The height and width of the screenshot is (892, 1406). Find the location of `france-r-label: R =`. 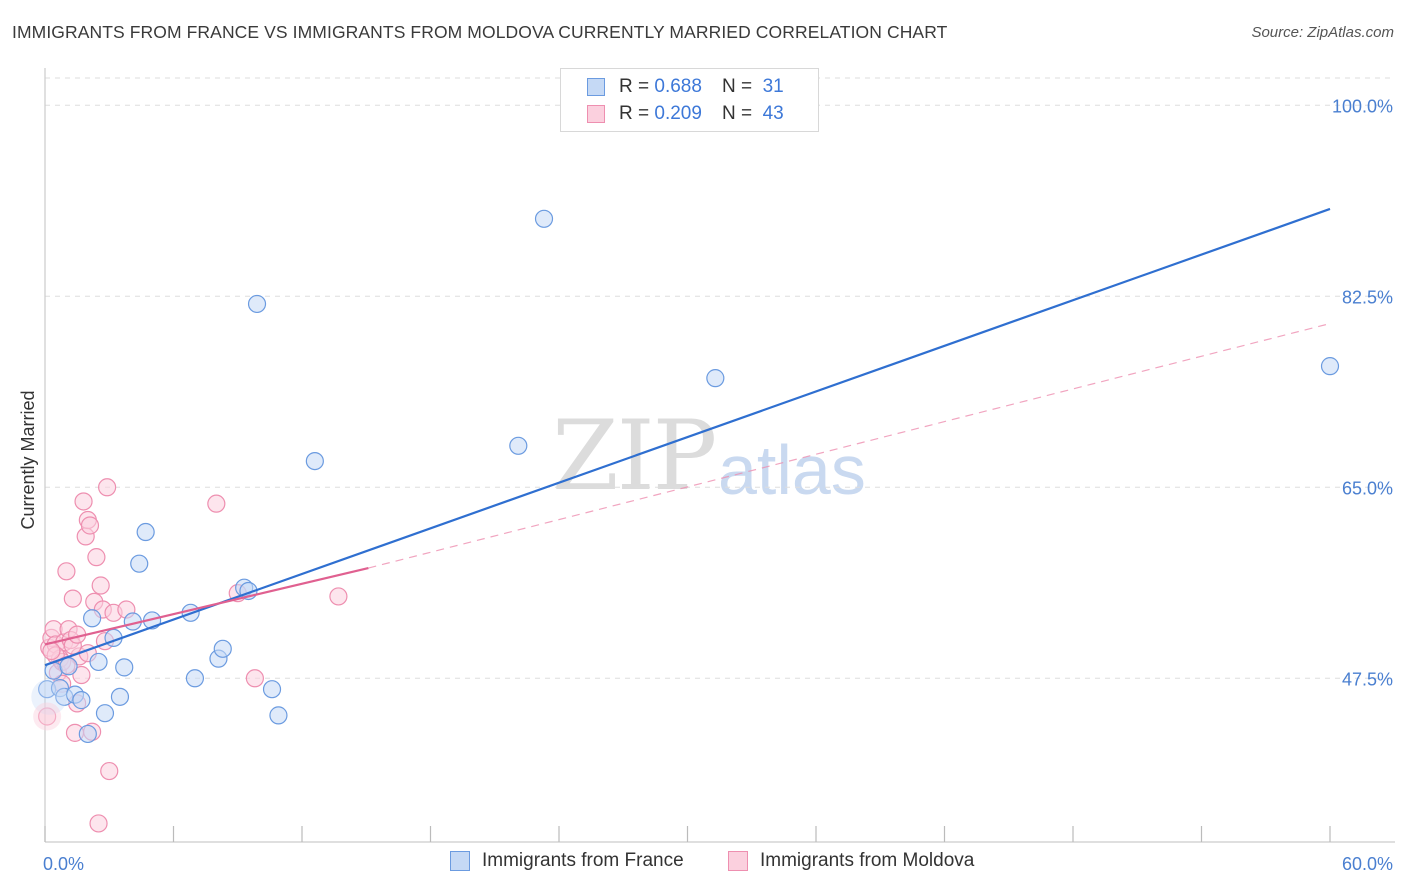

france-r-label: R = is located at coordinates (634, 86).